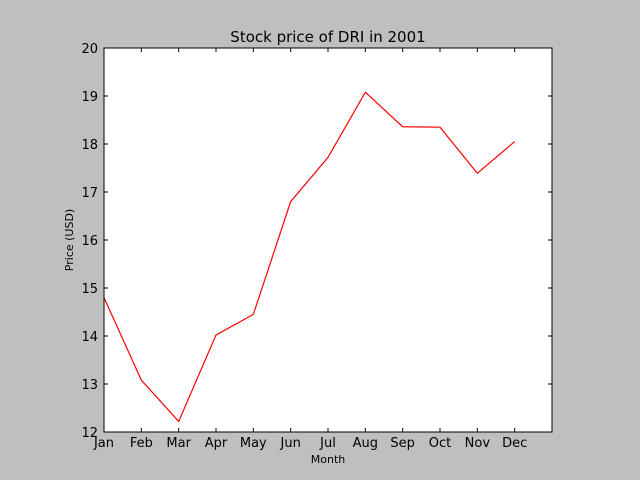 This screenshot has height=480, width=640. I want to click on x-tick-label: Nov, so click(478, 443).